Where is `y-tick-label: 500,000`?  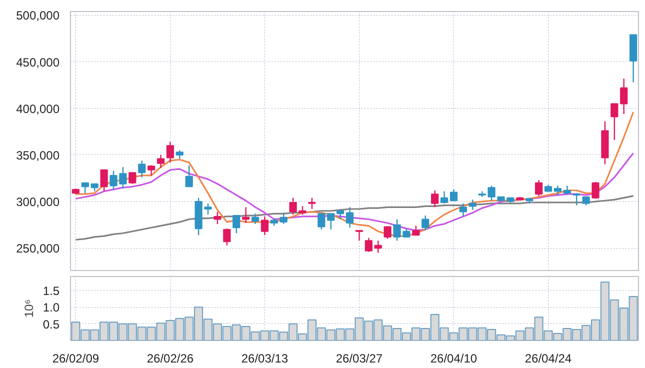 y-tick-label: 500,000 is located at coordinates (38, 15).